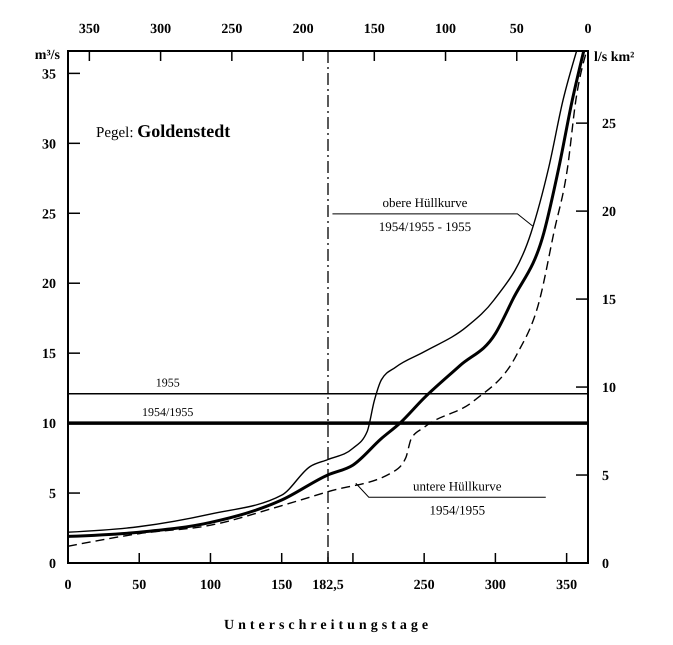 This screenshot has width=673, height=645. Describe the element at coordinates (210, 585) in the screenshot. I see `x-tick-label: 100` at that location.